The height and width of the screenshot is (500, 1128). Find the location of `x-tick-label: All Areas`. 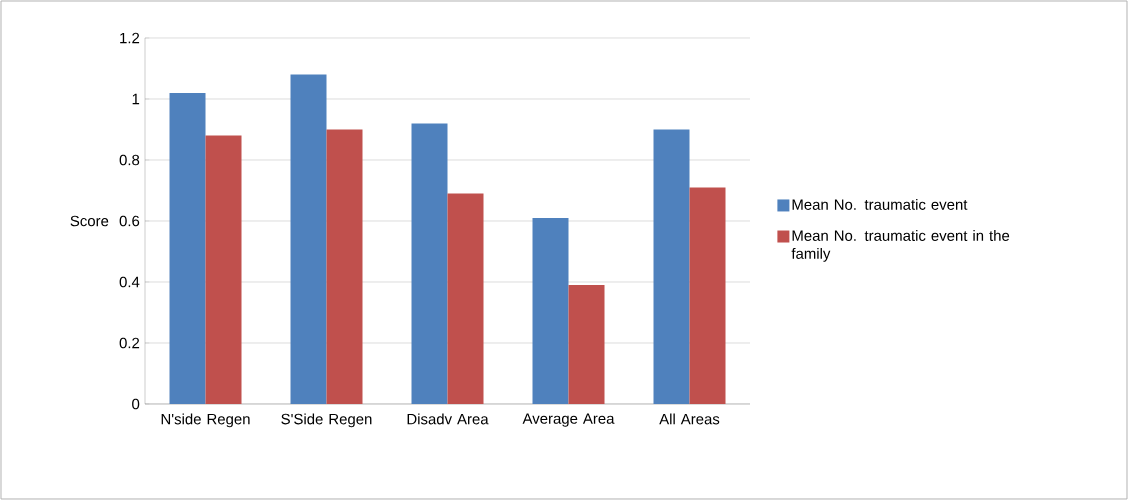

x-tick-label: All Areas is located at coordinates (689, 419).